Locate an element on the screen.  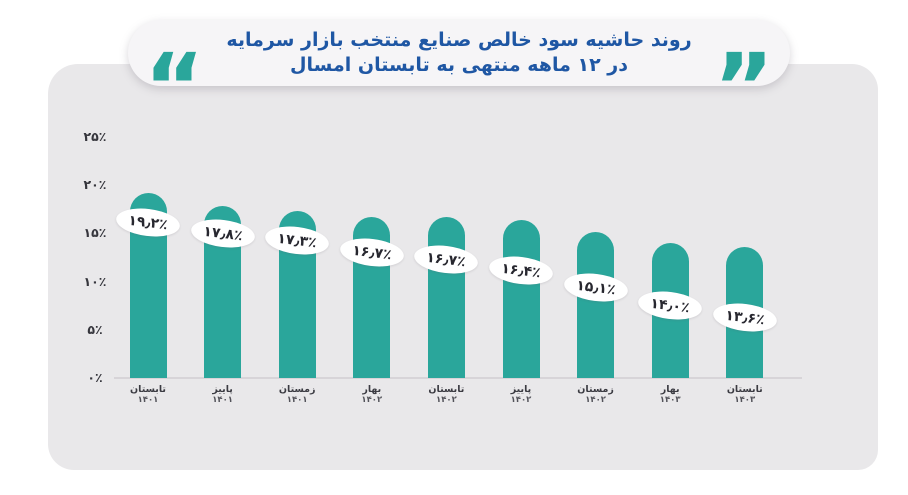
y-axis-tick-label: ۲۰٪ is located at coordinates (95, 185).